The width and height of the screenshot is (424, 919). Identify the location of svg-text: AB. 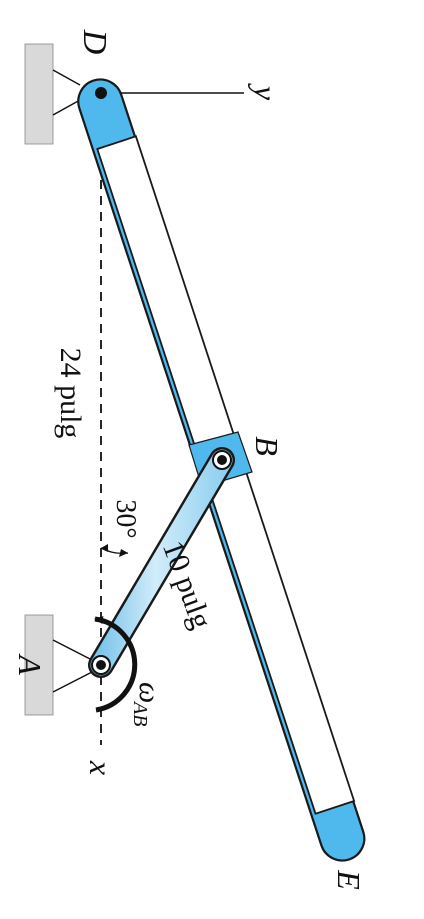
(140, 713).